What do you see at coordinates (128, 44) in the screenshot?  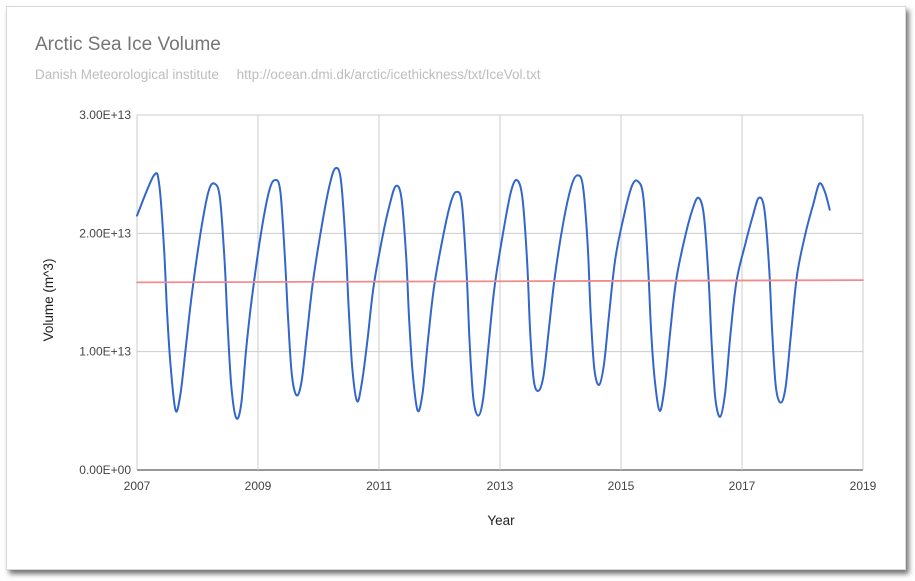 I see `chart-title: Arctic Sea Ice Volume` at bounding box center [128, 44].